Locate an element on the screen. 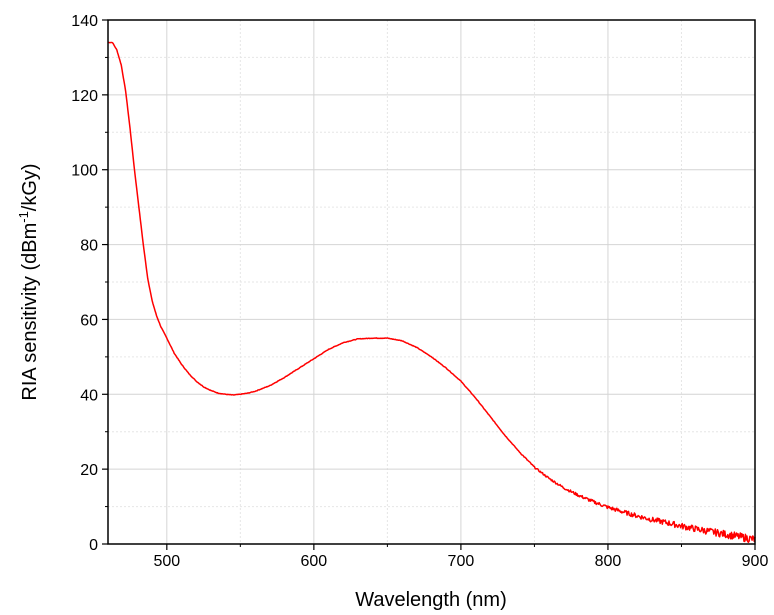  y-axis-title: RIA sensitivity (dBm-1/kGy) is located at coordinates (28, 281).